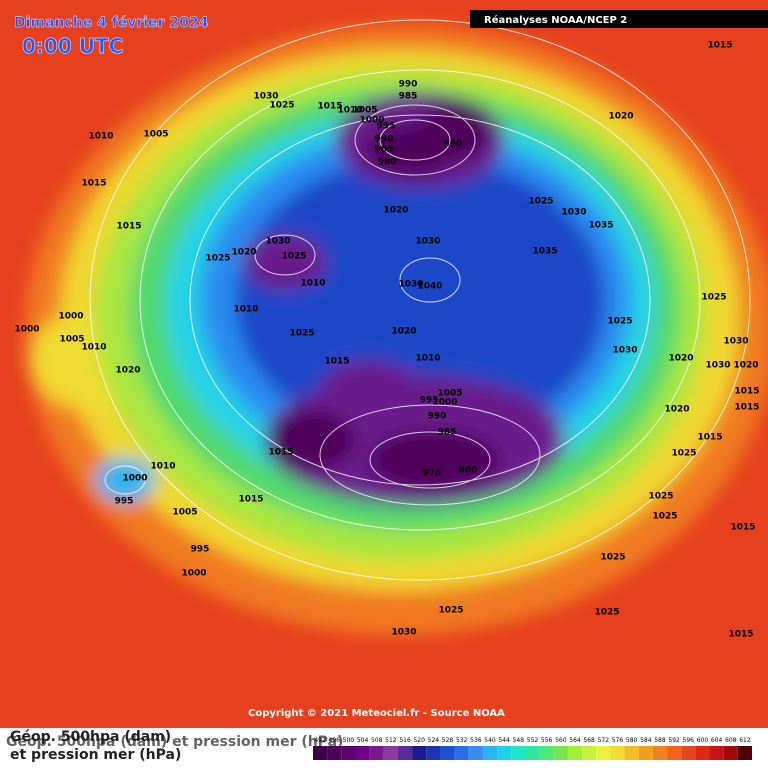  Describe the element at coordinates (745, 740) in the screenshot. I see `color-bar-label: 612` at that location.